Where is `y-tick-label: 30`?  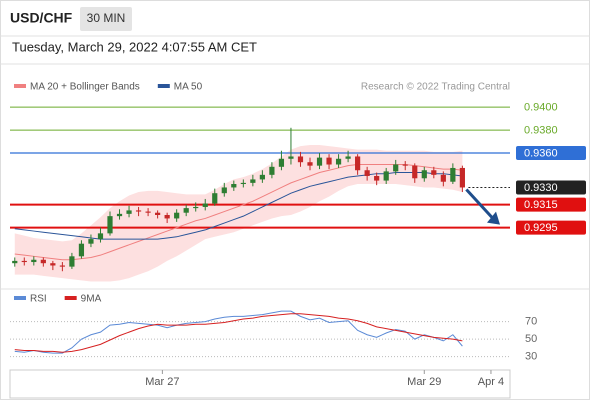 y-tick-label: 30 is located at coordinates (531, 357).